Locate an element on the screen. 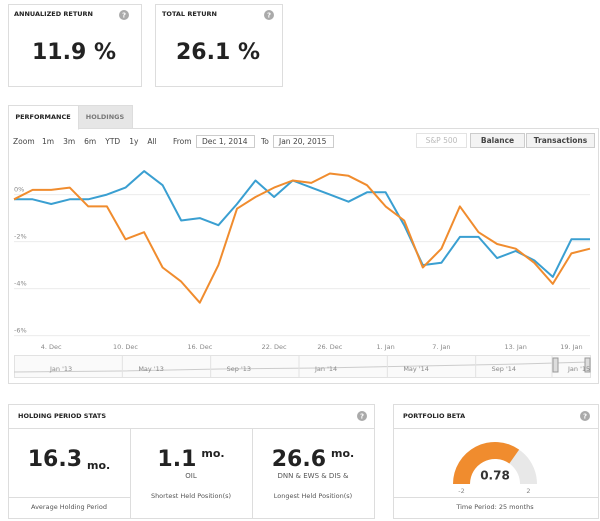  stat-caption: Shortest Held Position(s) is located at coordinates (191, 496).